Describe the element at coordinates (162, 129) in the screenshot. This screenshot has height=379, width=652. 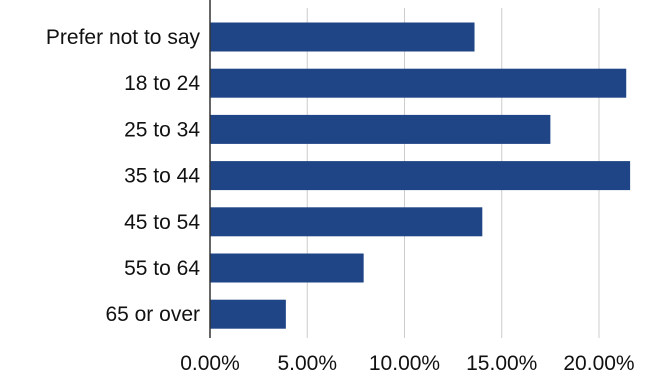
I see `category-label-2: 25 to 34` at that location.